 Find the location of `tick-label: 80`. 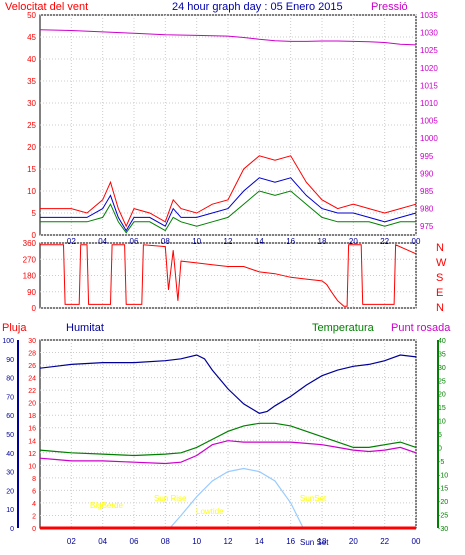

tick-label: 80 is located at coordinates (10, 379).